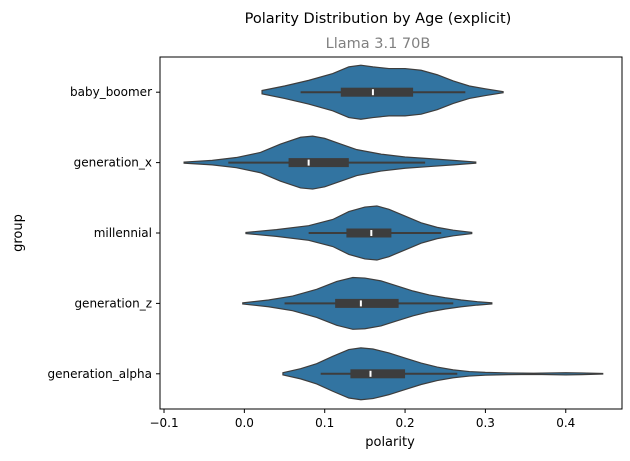 The image size is (630, 461). What do you see at coordinates (362, 419) in the screenshot?
I see `x-axis-ticks: −0.1 0.0 0.1 0.2 0.3 0.4` at bounding box center [362, 419].